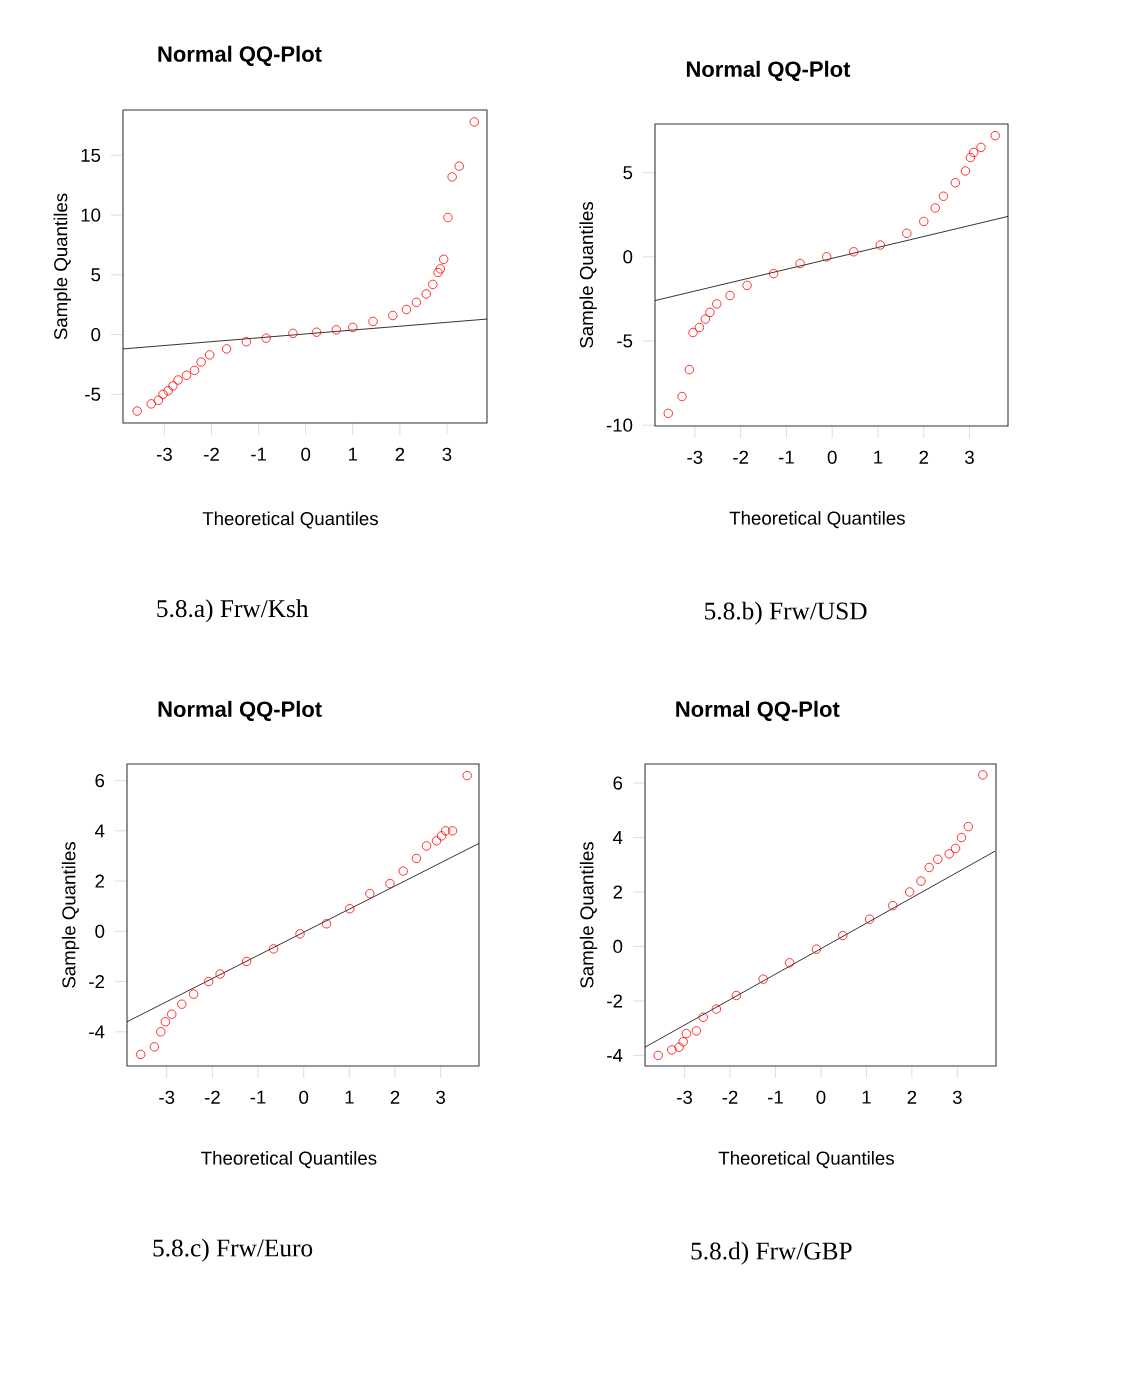 This screenshot has height=1381, width=1133. Describe the element at coordinates (70, 915) in the screenshot. I see `y-axis-title: Sample Quantiles` at that location.